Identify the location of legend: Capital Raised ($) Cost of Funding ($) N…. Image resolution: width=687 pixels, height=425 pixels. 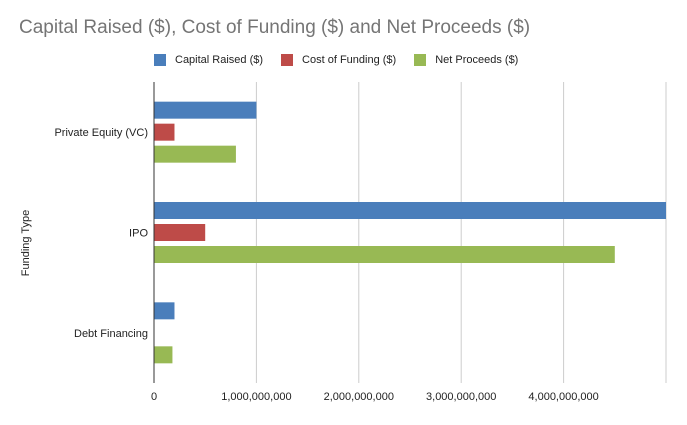
(345, 60).